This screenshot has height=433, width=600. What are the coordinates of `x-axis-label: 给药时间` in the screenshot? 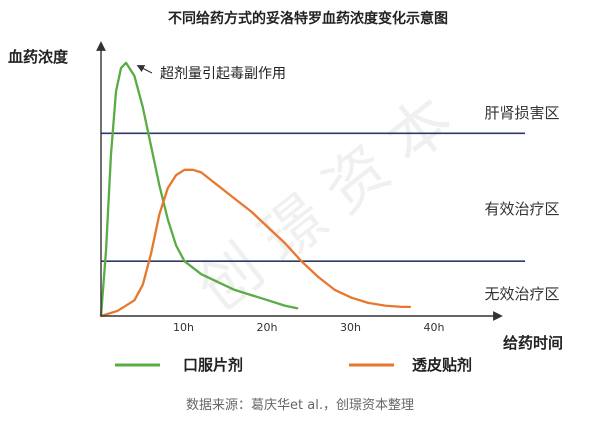 It's located at (533, 343).